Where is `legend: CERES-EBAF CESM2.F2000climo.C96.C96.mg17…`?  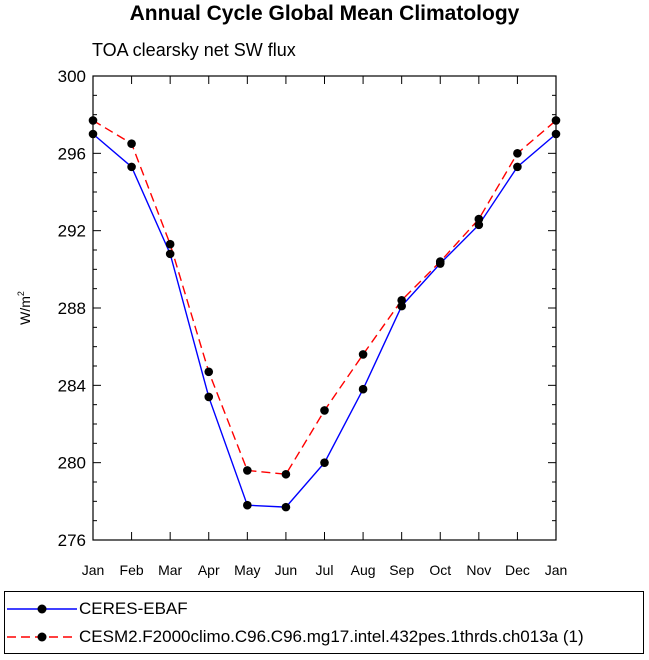 legend: CERES-EBAF CESM2.F2000climo.C96.C96.mg17… is located at coordinates (324, 622).